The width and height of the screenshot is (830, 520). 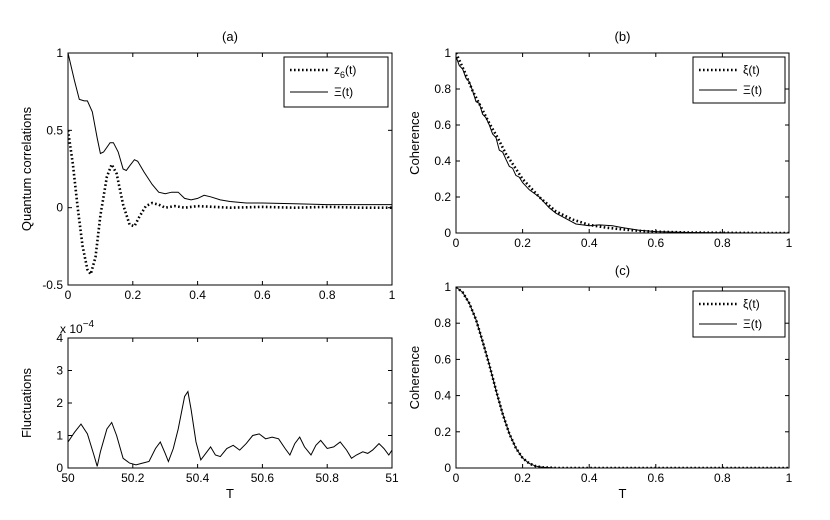 I want to click on x-tick-label: 50.2, so click(x=133, y=478).